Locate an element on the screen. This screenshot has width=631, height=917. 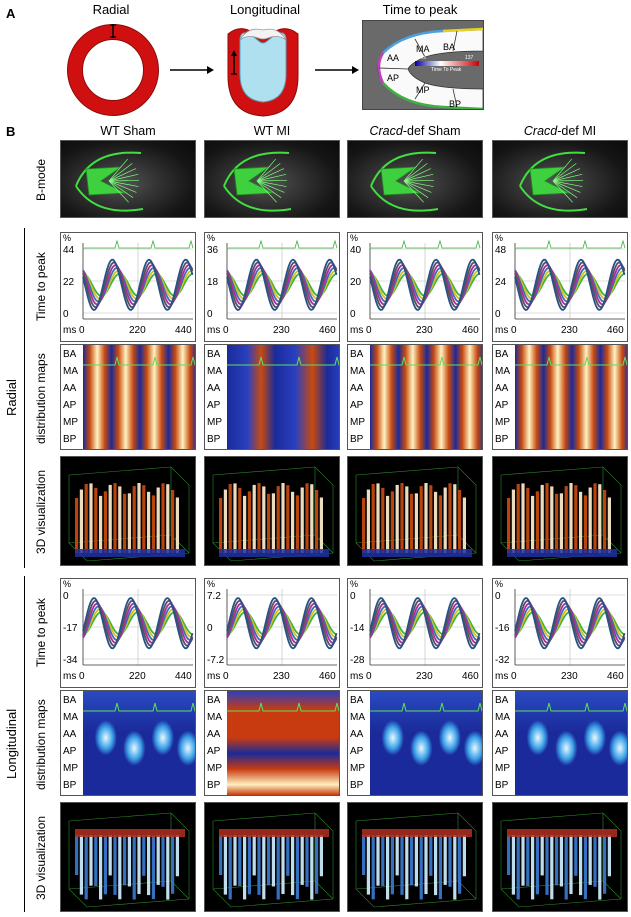
col-title-cracd-mi: Cracd-def MI is located at coordinates (560, 131).